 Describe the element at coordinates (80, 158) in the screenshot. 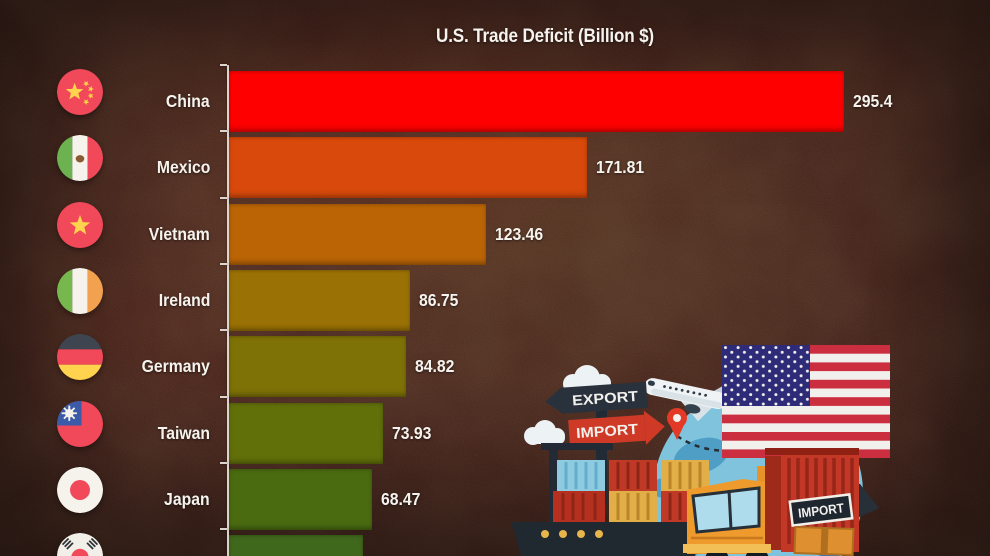

I see `flag-icon-mexico` at that location.